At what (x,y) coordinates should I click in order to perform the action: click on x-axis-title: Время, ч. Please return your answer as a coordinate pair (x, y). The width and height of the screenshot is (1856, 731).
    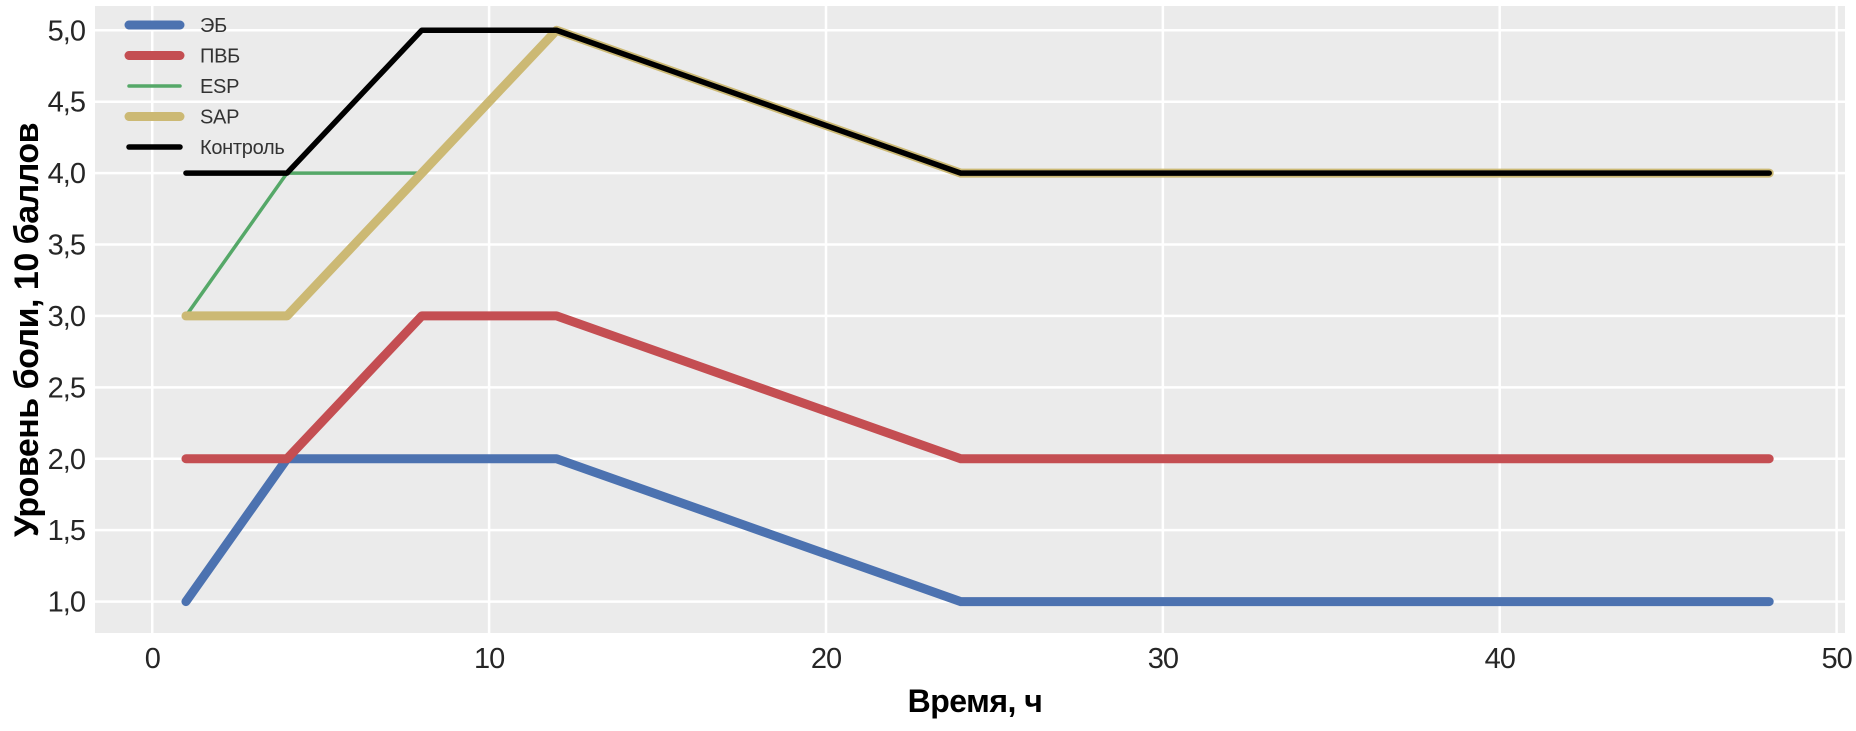
    Looking at the image, I should click on (975, 701).